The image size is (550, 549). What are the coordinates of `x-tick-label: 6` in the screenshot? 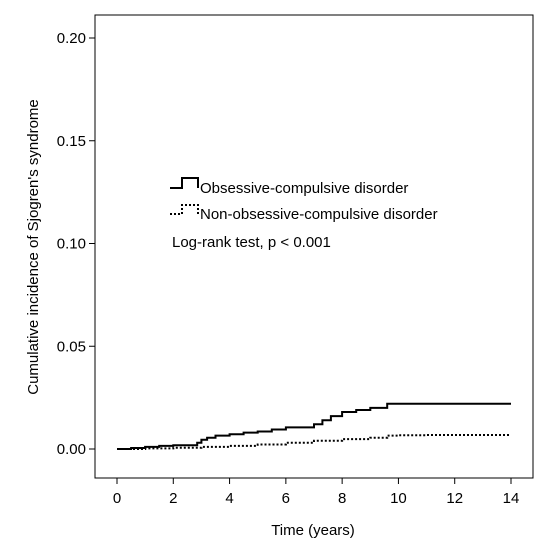 It's located at (286, 498).